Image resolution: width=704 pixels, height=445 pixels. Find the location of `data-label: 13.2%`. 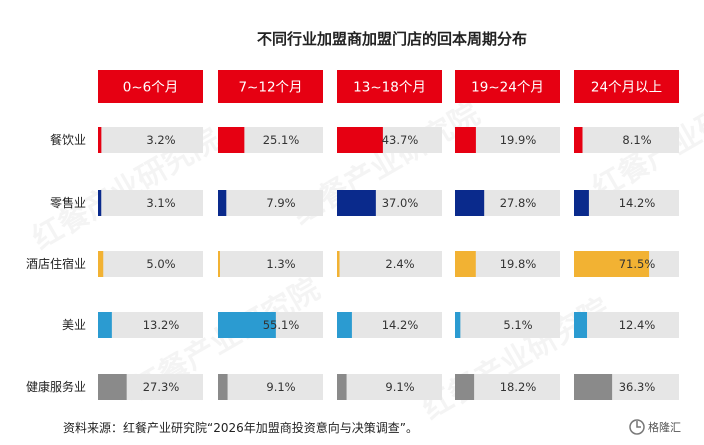

data-label: 13.2% is located at coordinates (161, 325).